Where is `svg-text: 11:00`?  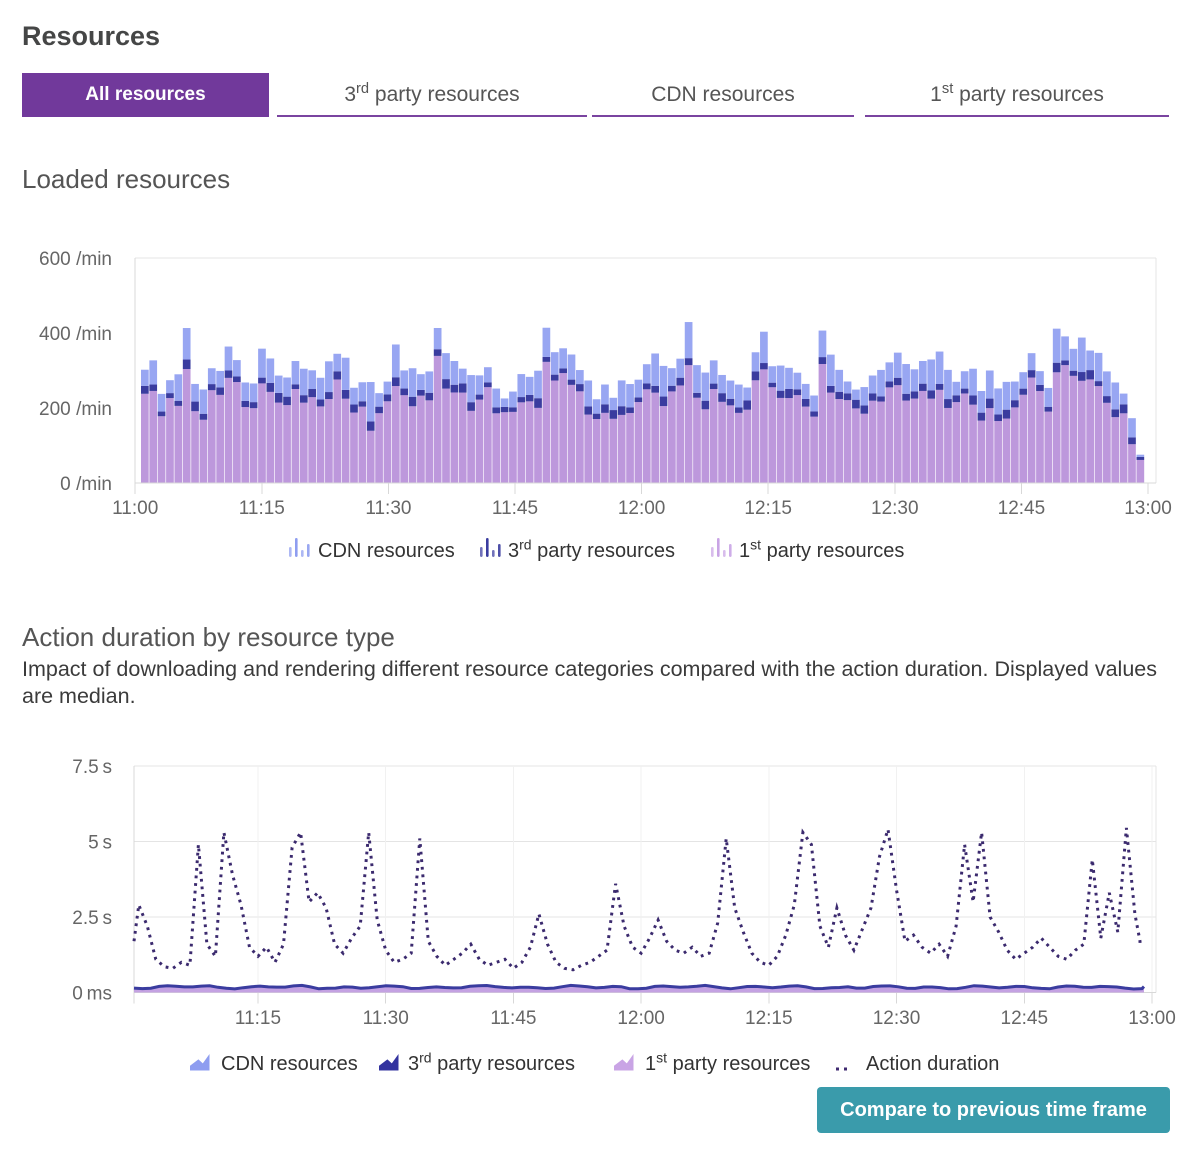 svg-text: 11:00 is located at coordinates (135, 508).